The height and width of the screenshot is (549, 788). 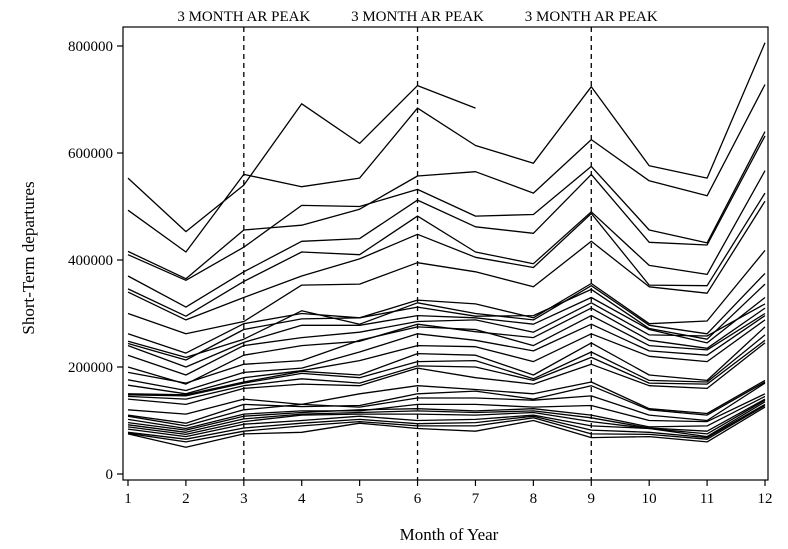 What do you see at coordinates (765, 499) in the screenshot?
I see `x-tick-label: 12` at bounding box center [765, 499].